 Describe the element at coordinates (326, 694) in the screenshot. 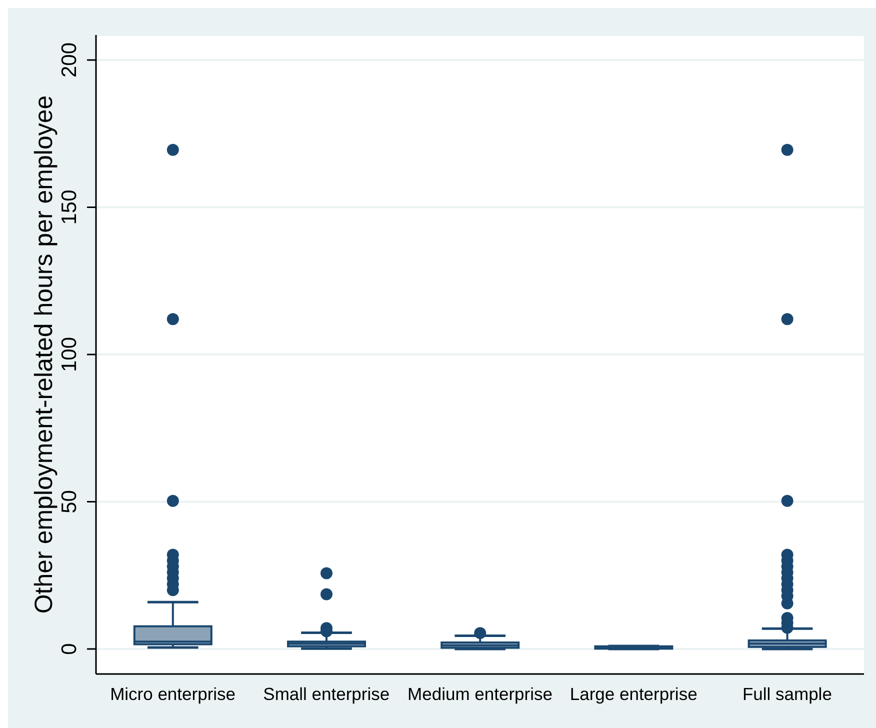

I see `x-tick-label: Small enterprise` at that location.